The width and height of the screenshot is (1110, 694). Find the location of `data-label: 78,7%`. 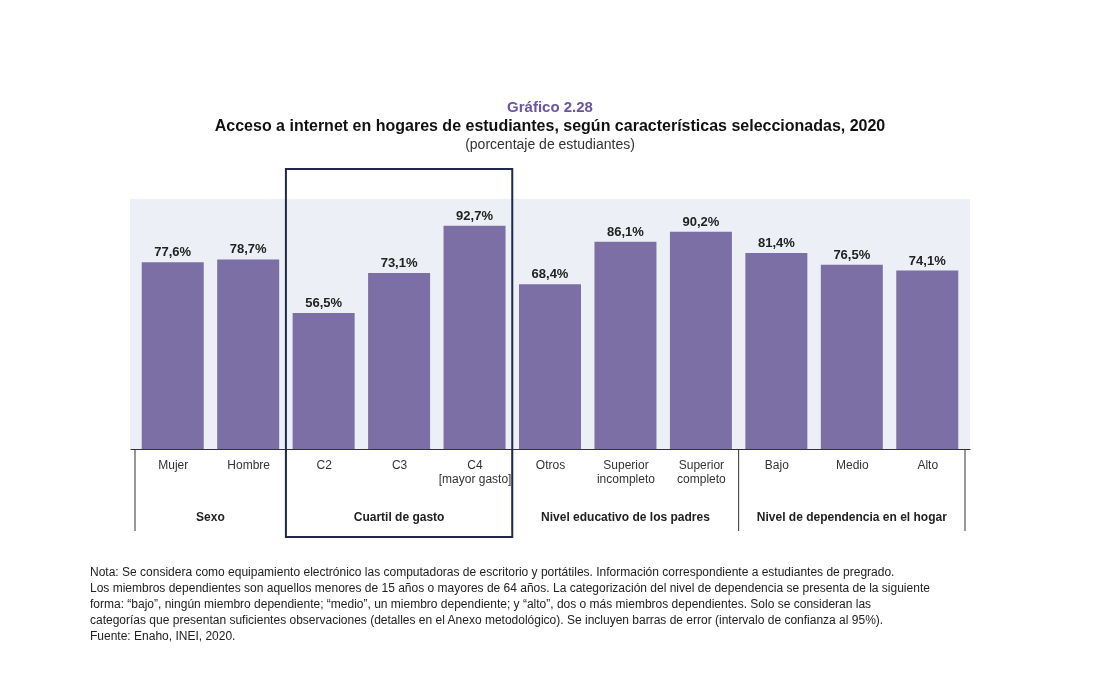

data-label: 78,7% is located at coordinates (248, 249).